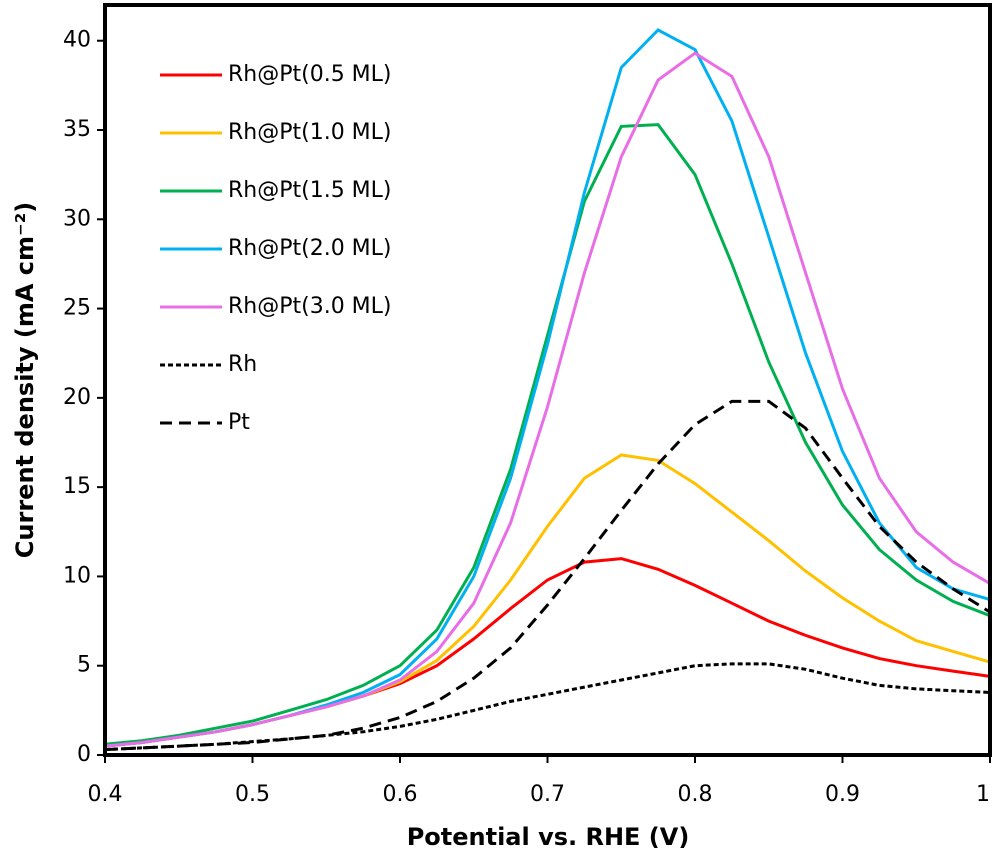 The height and width of the screenshot is (860, 999). I want to click on legend-label: Rh, so click(242, 364).